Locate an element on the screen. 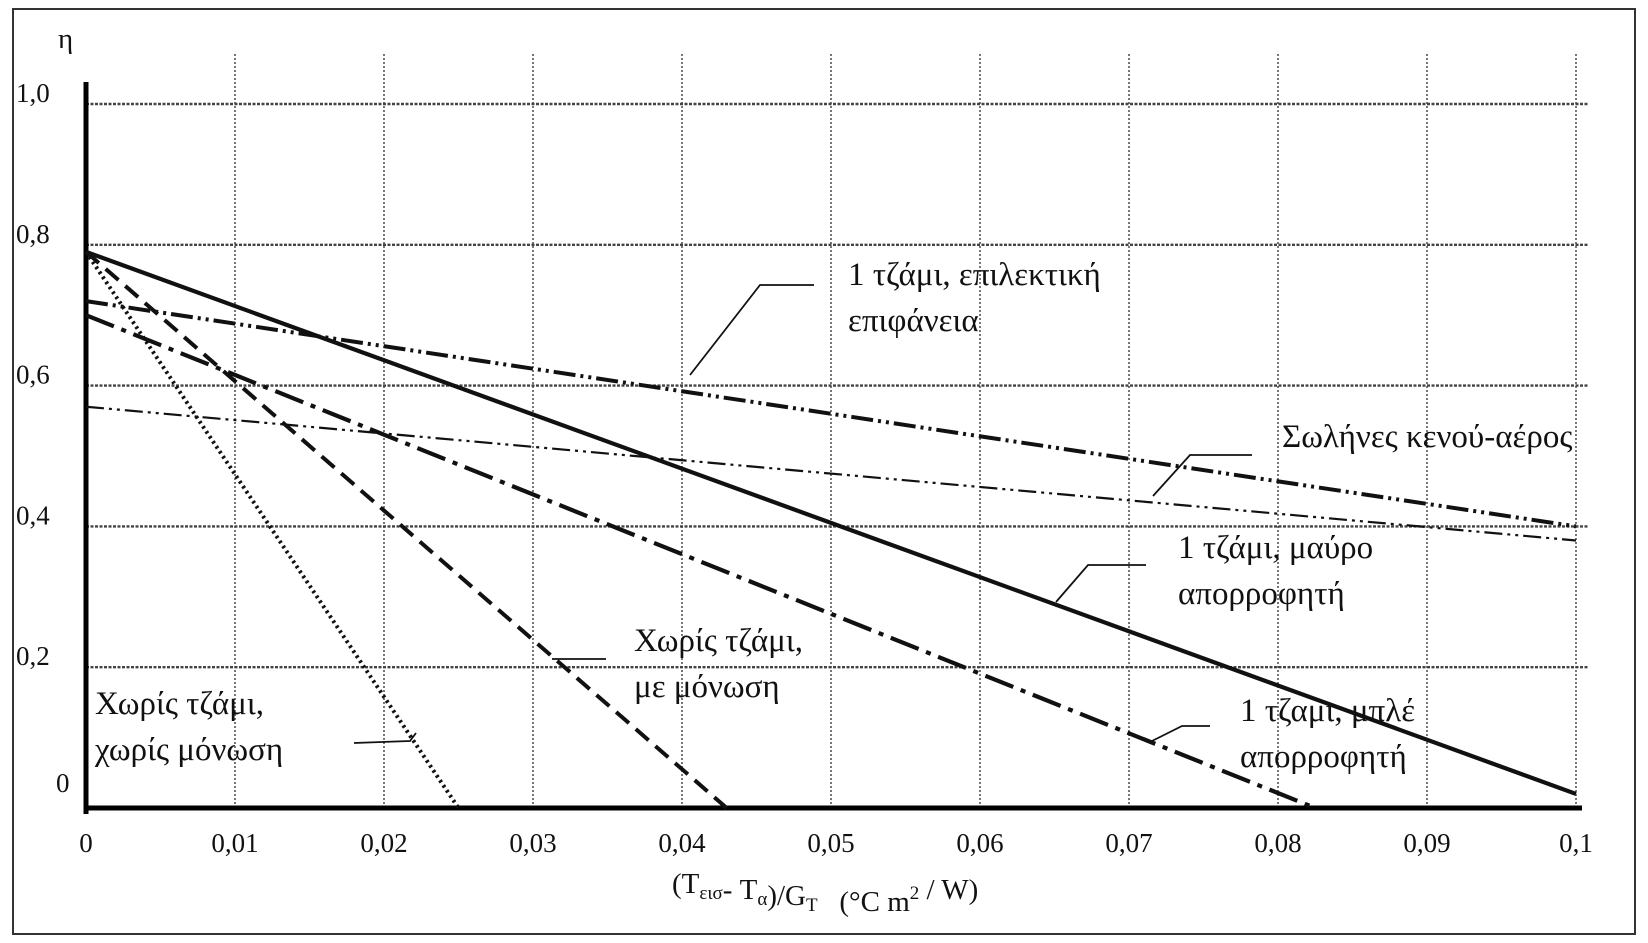 This screenshot has height=943, width=1648. y-tick-label: 0 is located at coordinates (63, 783).